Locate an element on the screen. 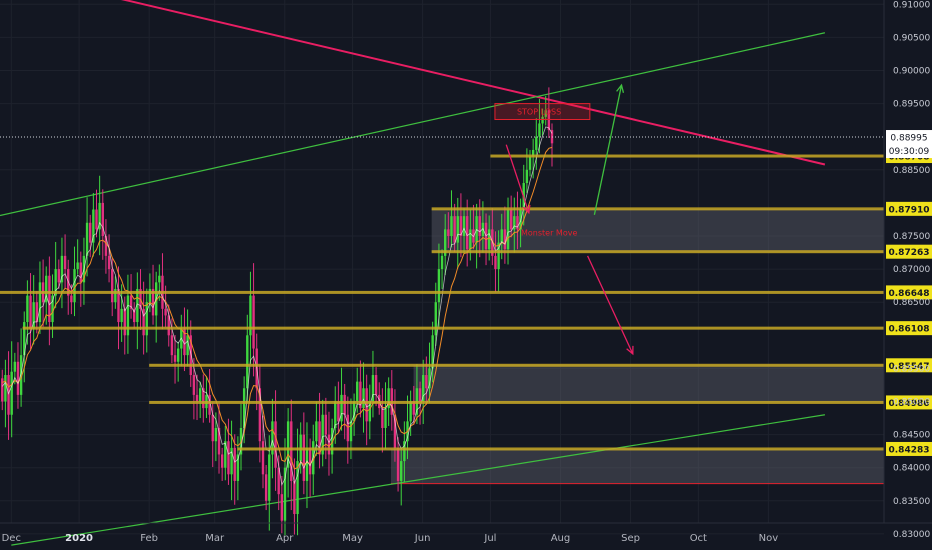 The width and height of the screenshot is (932, 550). time-tick-label: Aug is located at coordinates (561, 538).